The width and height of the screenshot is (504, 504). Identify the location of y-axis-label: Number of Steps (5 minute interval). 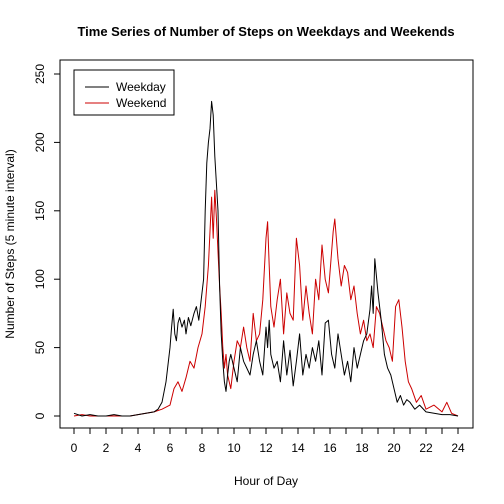
(10, 243).